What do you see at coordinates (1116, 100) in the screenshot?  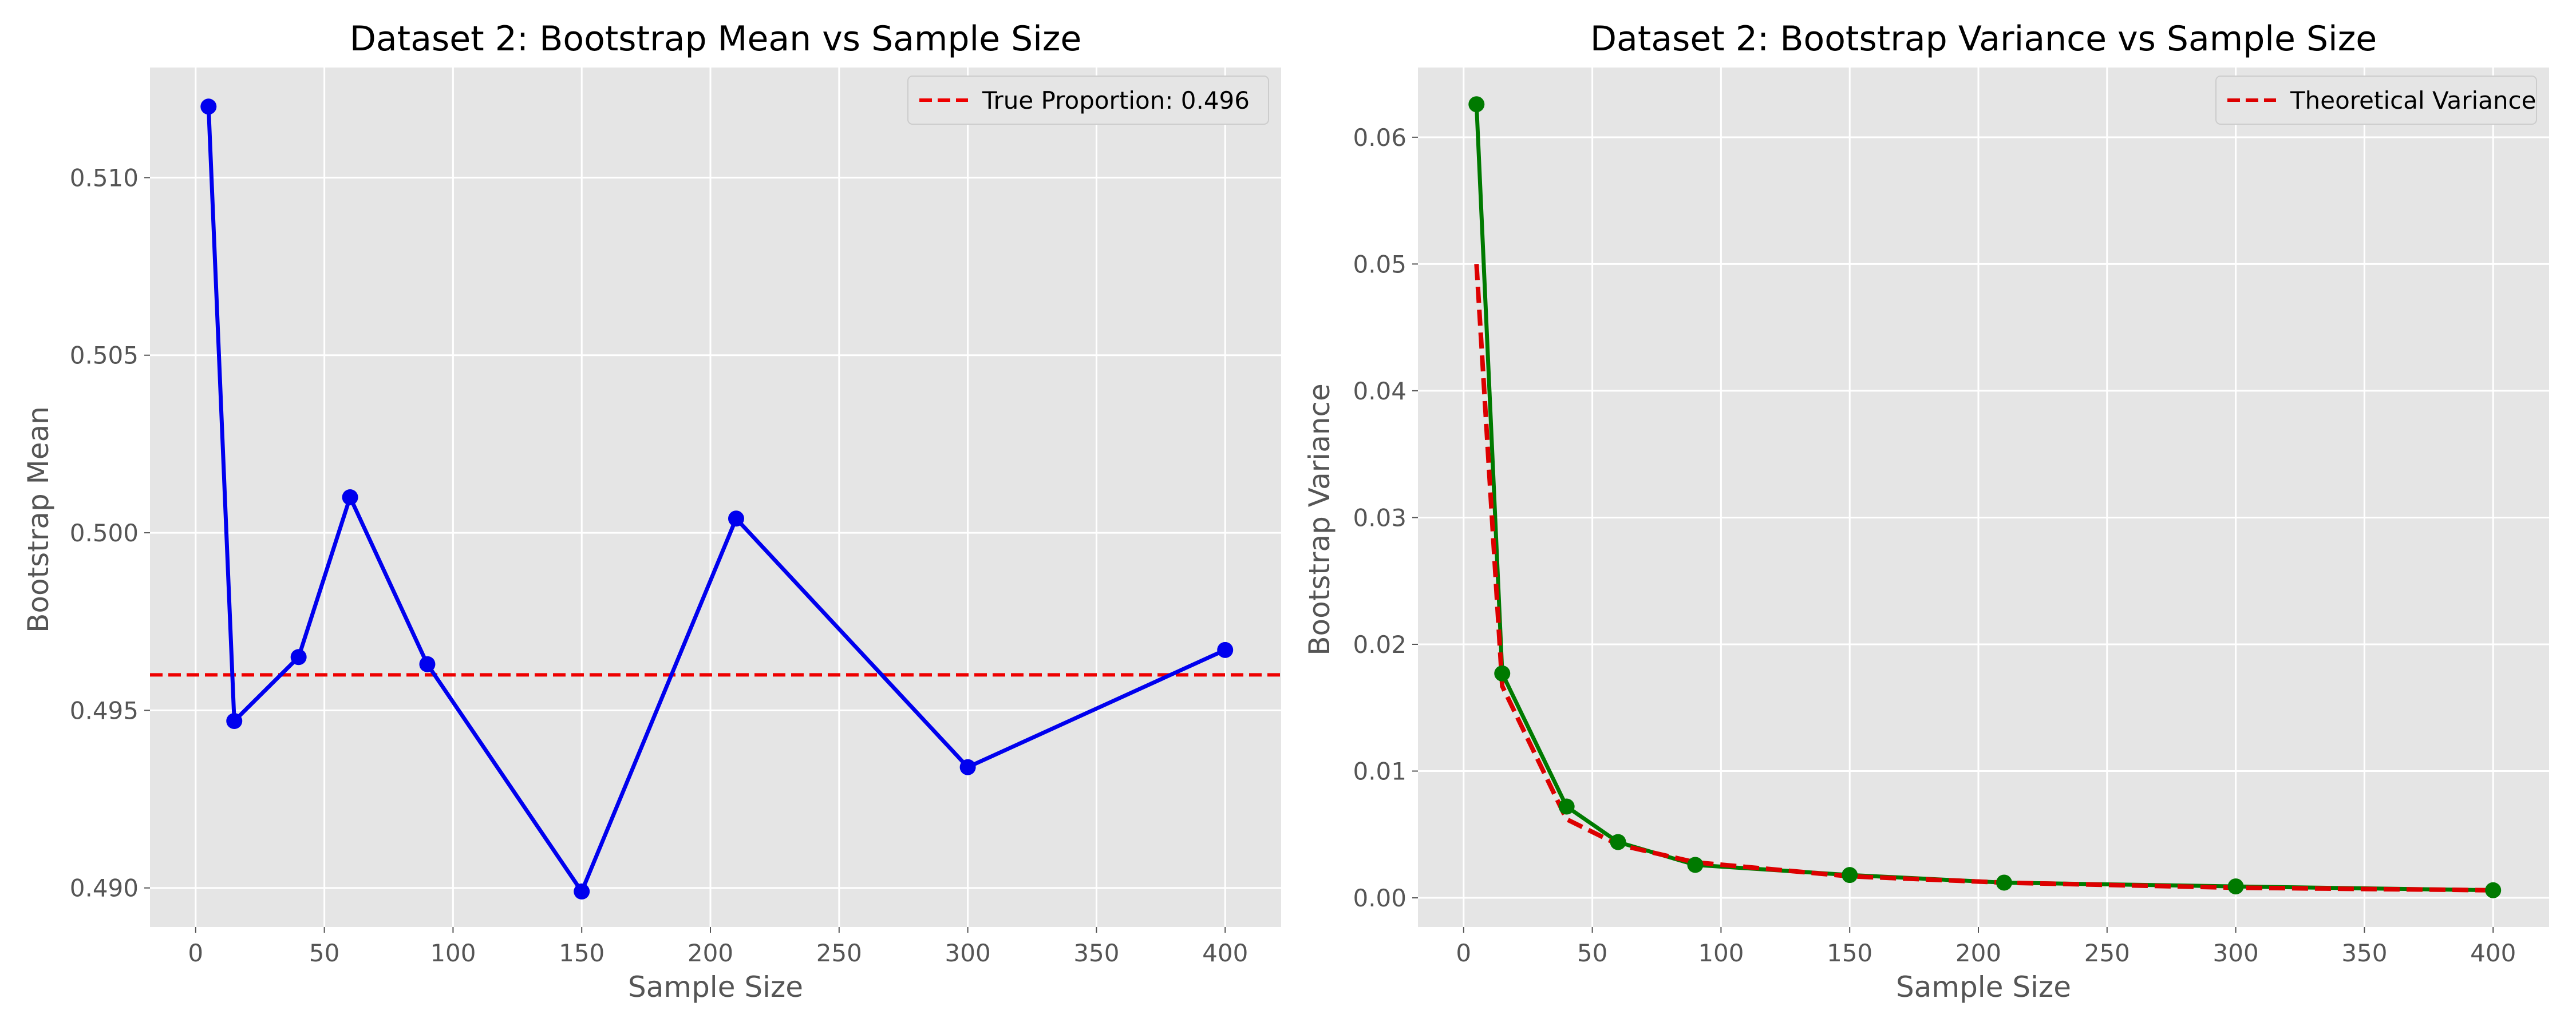 I see `mean-legend-label: True Proportion: 0.496` at bounding box center [1116, 100].